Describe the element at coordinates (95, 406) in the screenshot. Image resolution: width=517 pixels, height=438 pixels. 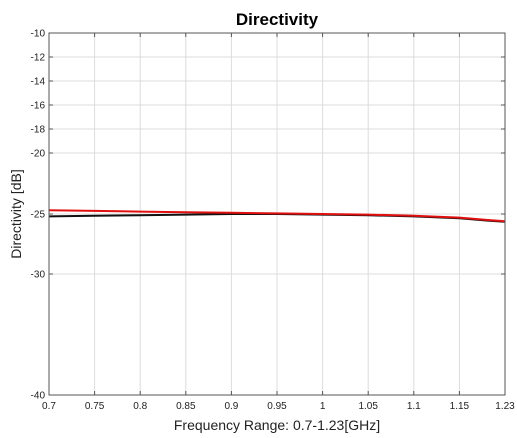
I see `x-tick-label: 0.75` at that location.